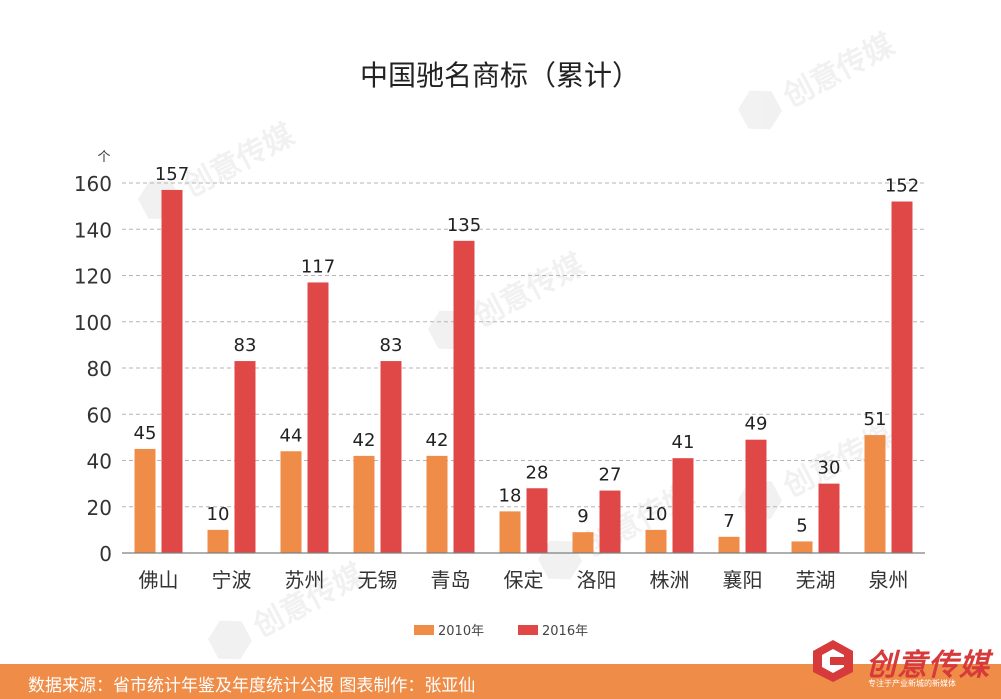 This screenshot has width=1001, height=699. I want to click on x-tick-label: 洛阳, so click(597, 580).